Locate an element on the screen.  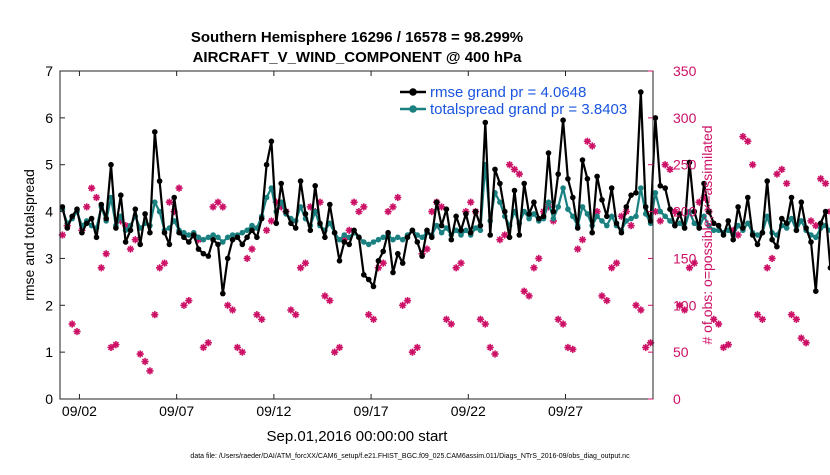
y-left-tick-label: 4 is located at coordinates (49, 212).